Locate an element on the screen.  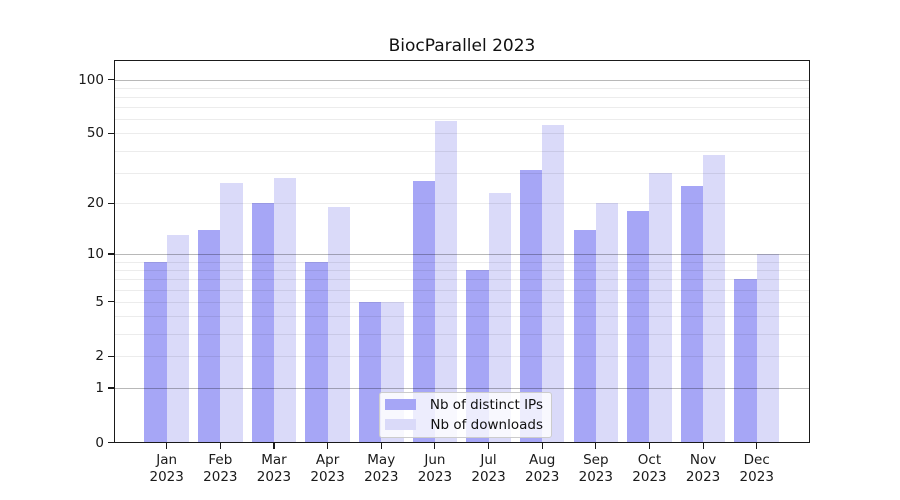
x-tick-label-mar: Mar 2023 is located at coordinates (274, 468).